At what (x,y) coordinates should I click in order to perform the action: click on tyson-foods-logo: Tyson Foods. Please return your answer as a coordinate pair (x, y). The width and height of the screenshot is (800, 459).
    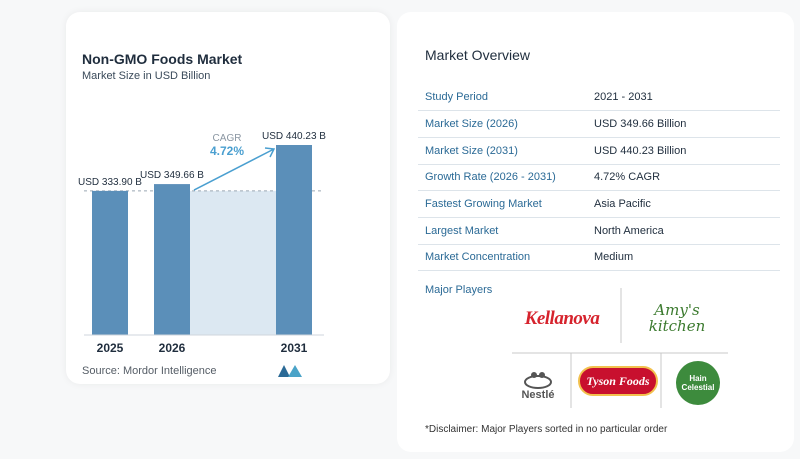
    Looking at the image, I should click on (618, 381).